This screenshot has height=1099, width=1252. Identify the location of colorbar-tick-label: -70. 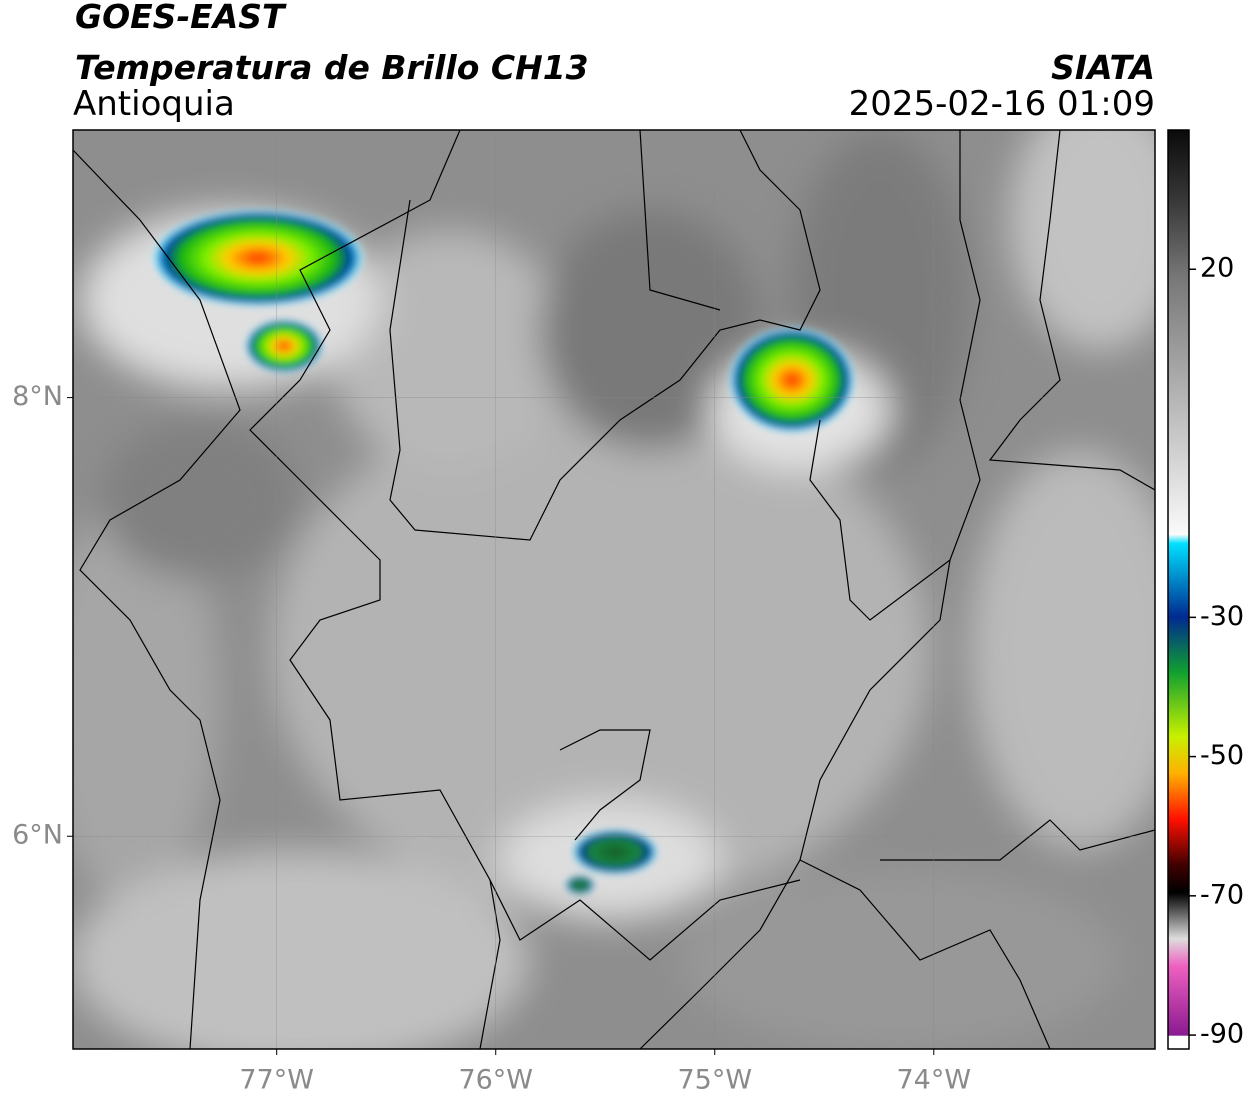
(1222, 894).